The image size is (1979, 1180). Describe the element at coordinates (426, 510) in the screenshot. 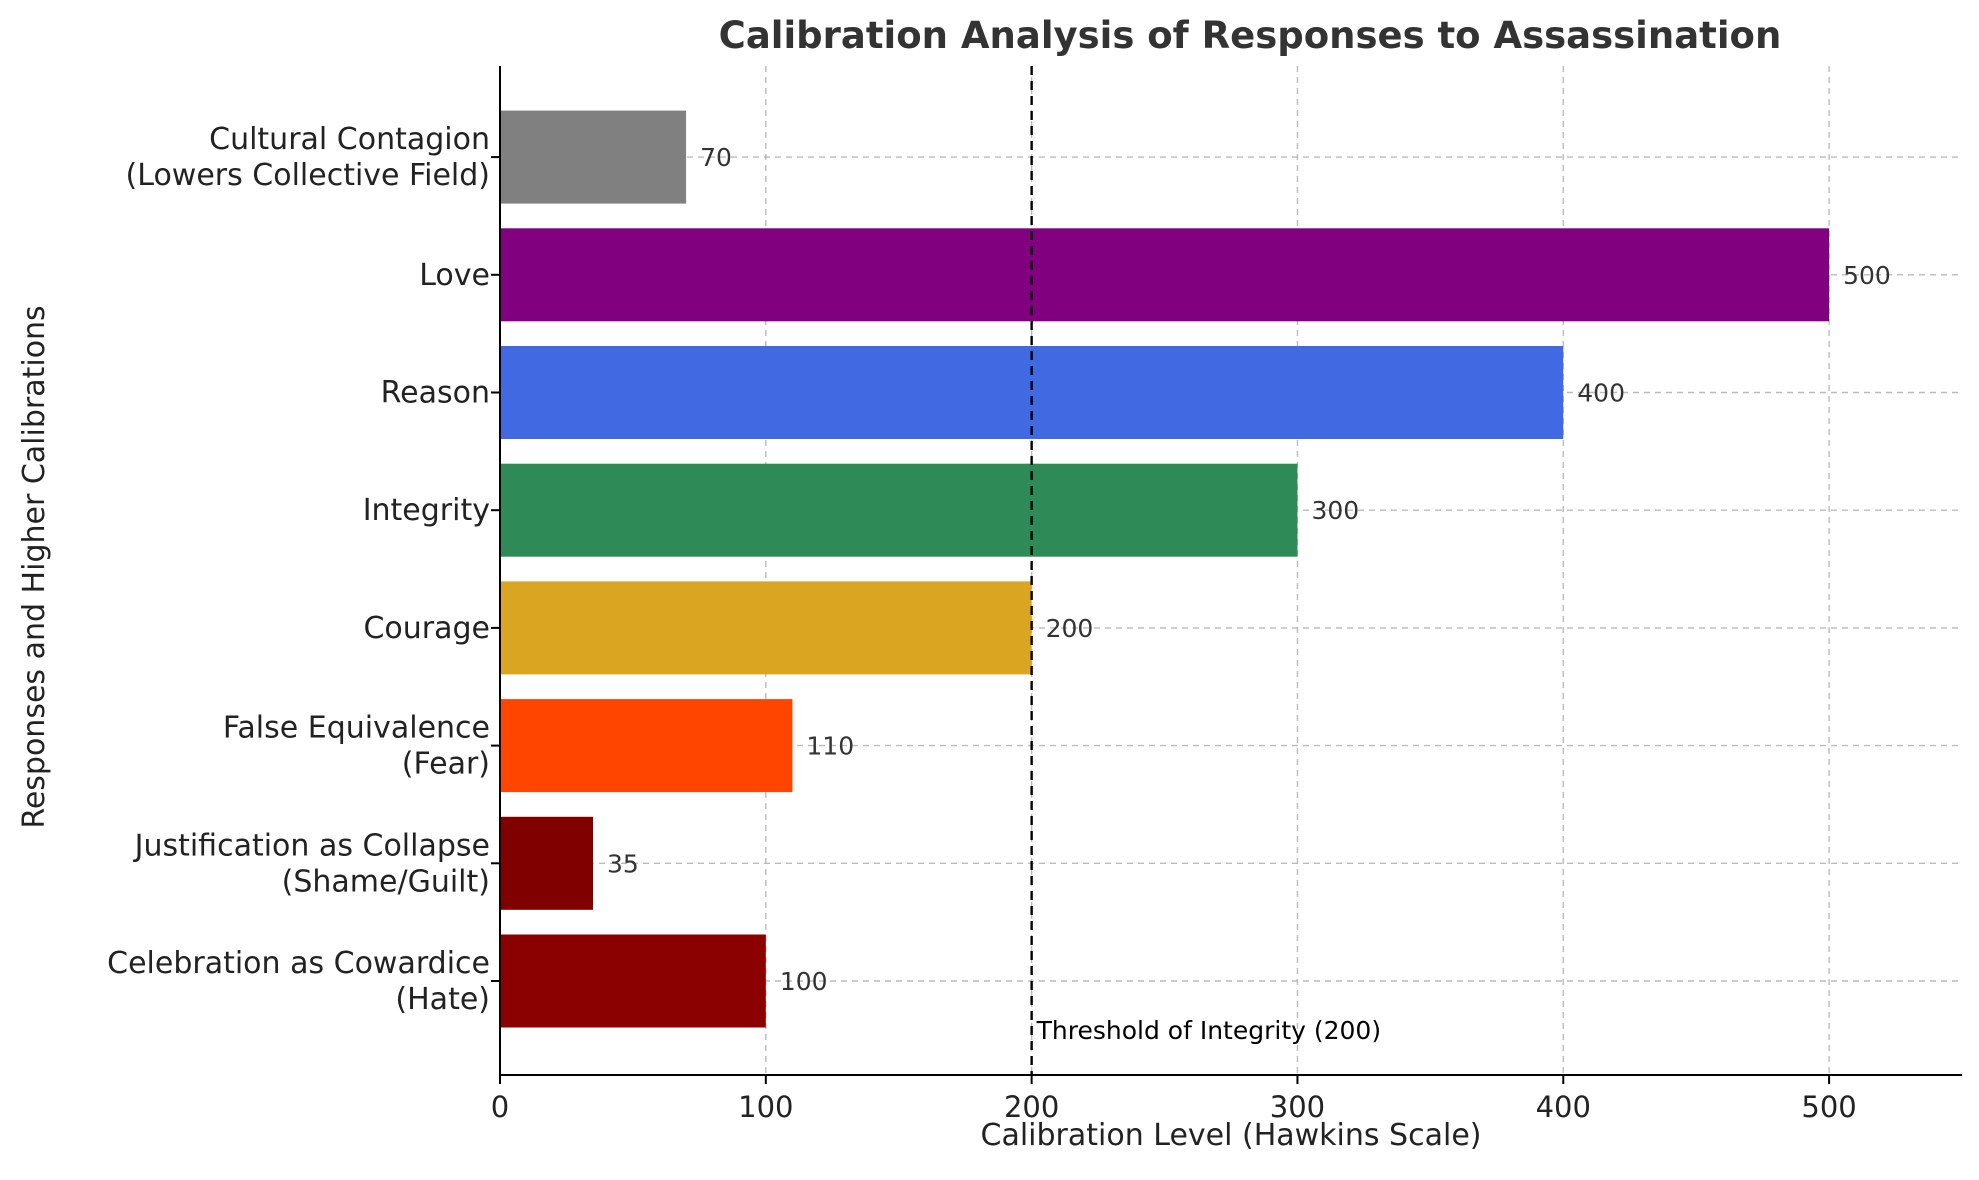

I see `y-tick-label: Integrity` at that location.